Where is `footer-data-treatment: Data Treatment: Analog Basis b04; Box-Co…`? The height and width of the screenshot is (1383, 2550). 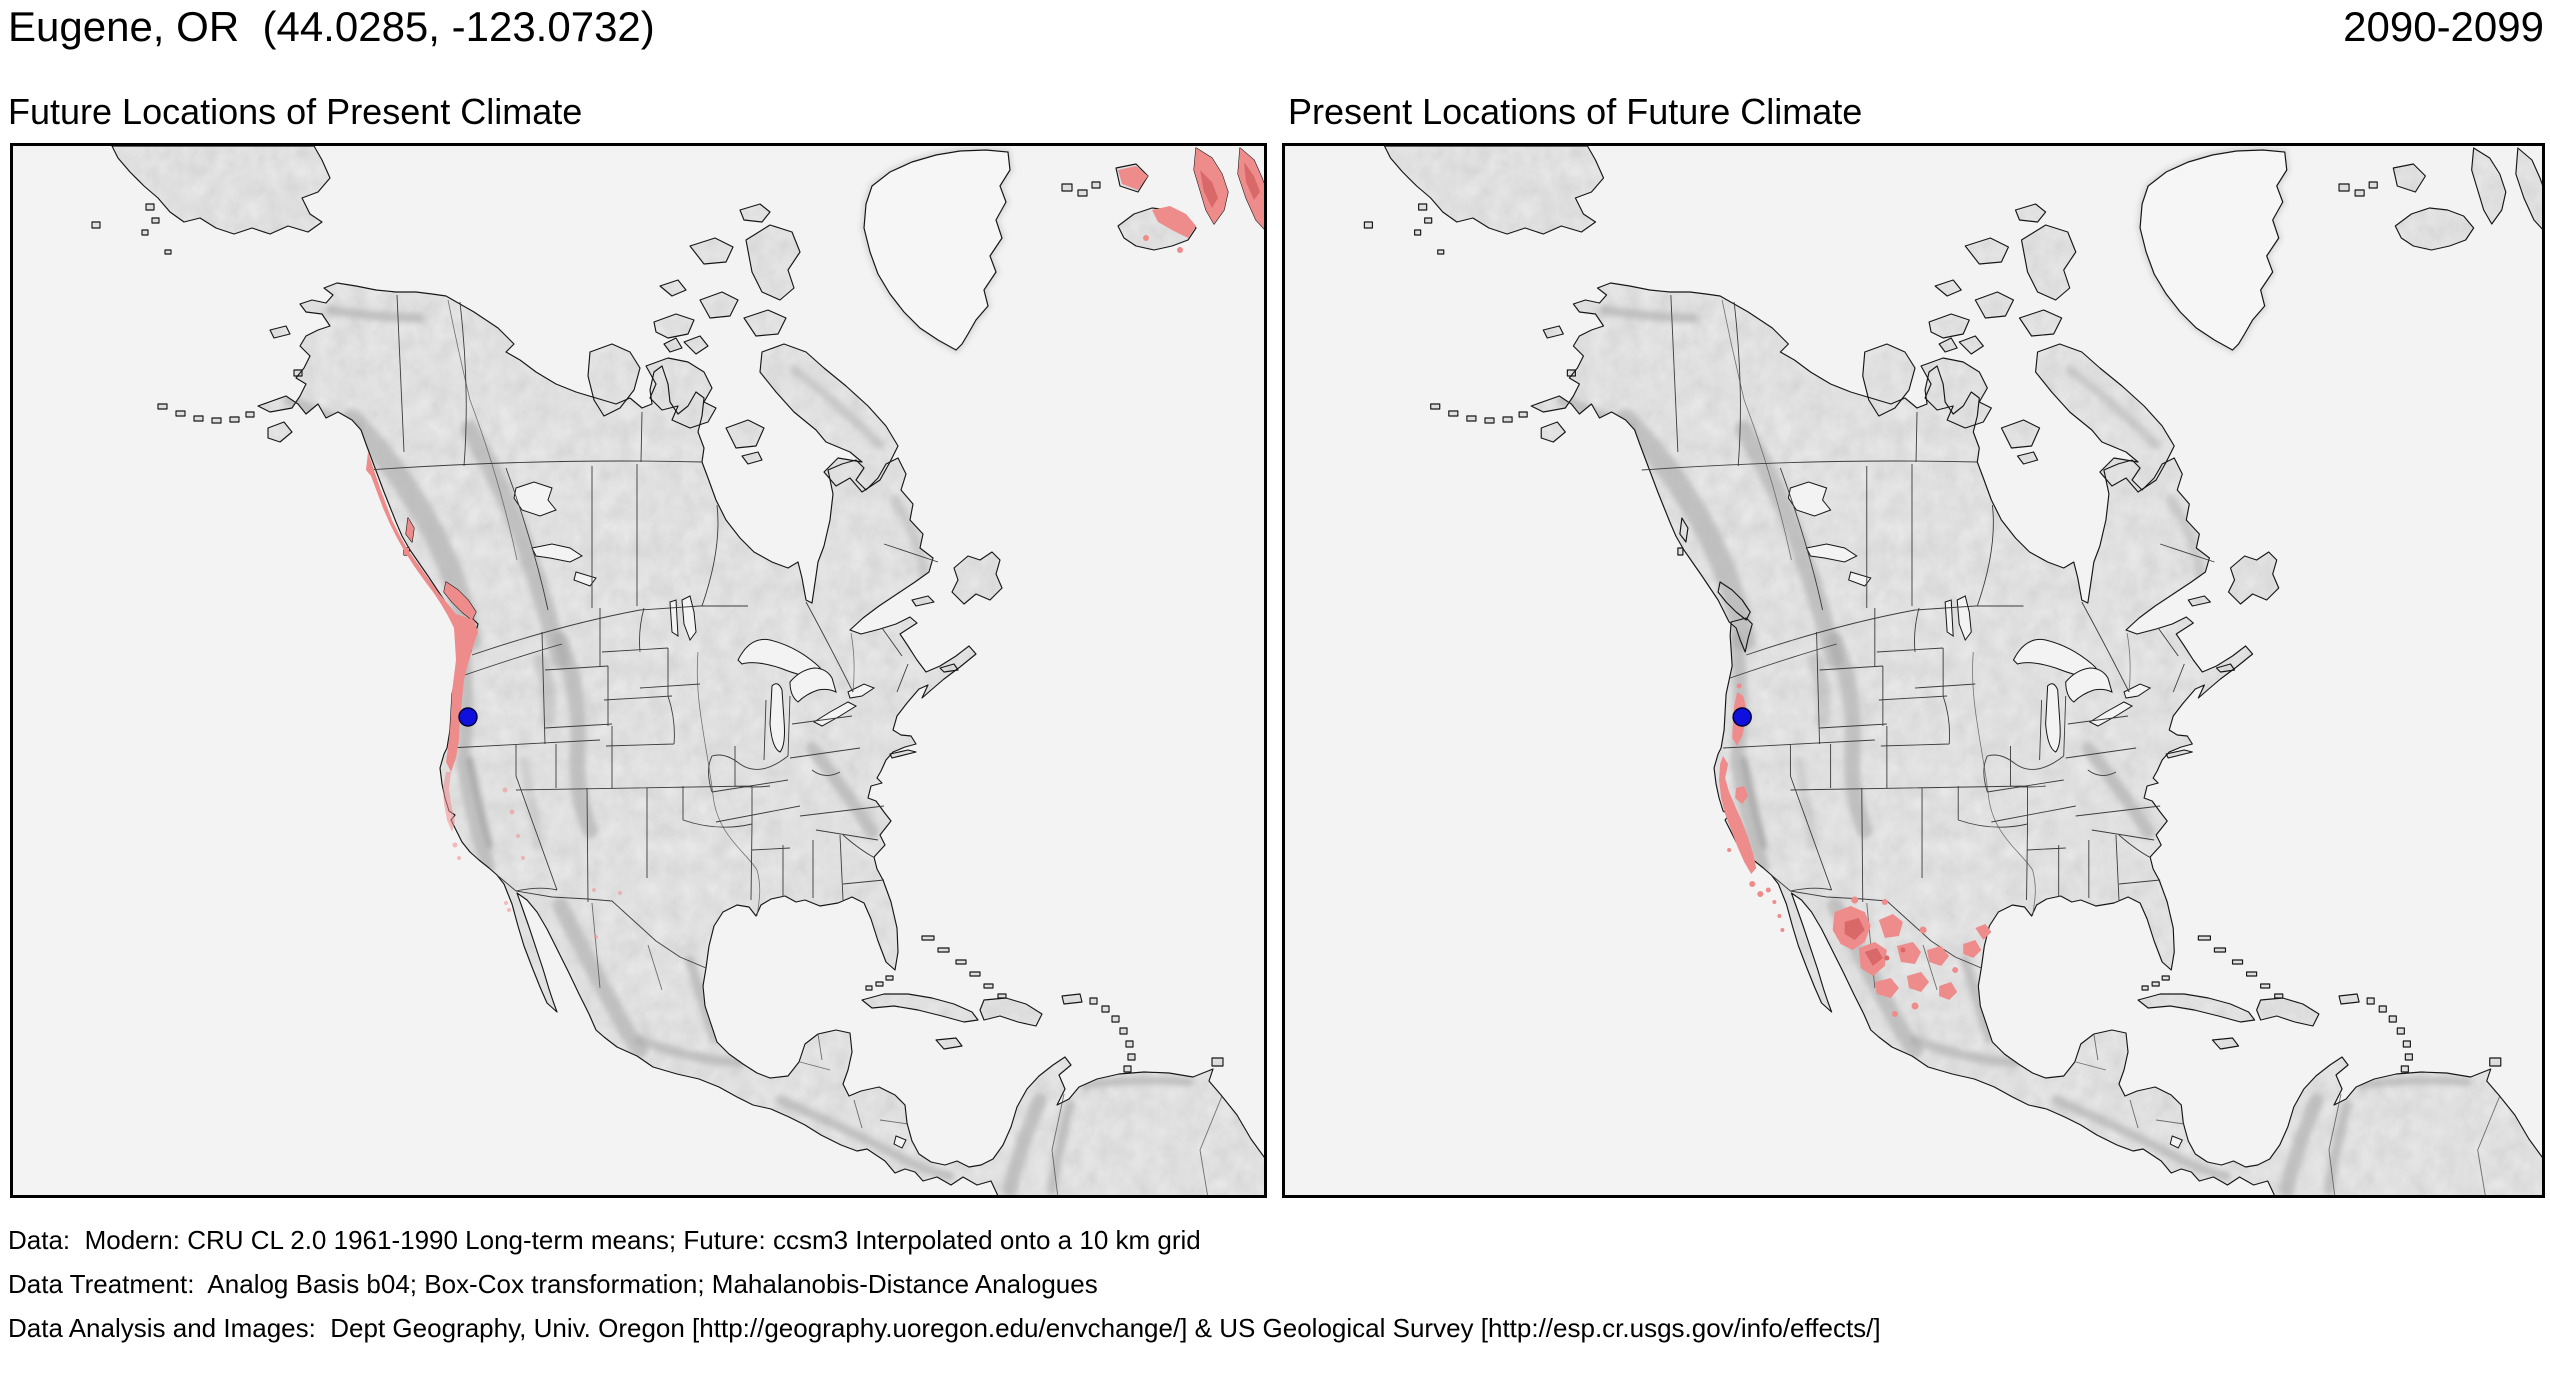 footer-data-treatment: Data Treatment: Analog Basis b04; Box-Co… is located at coordinates (553, 1284).